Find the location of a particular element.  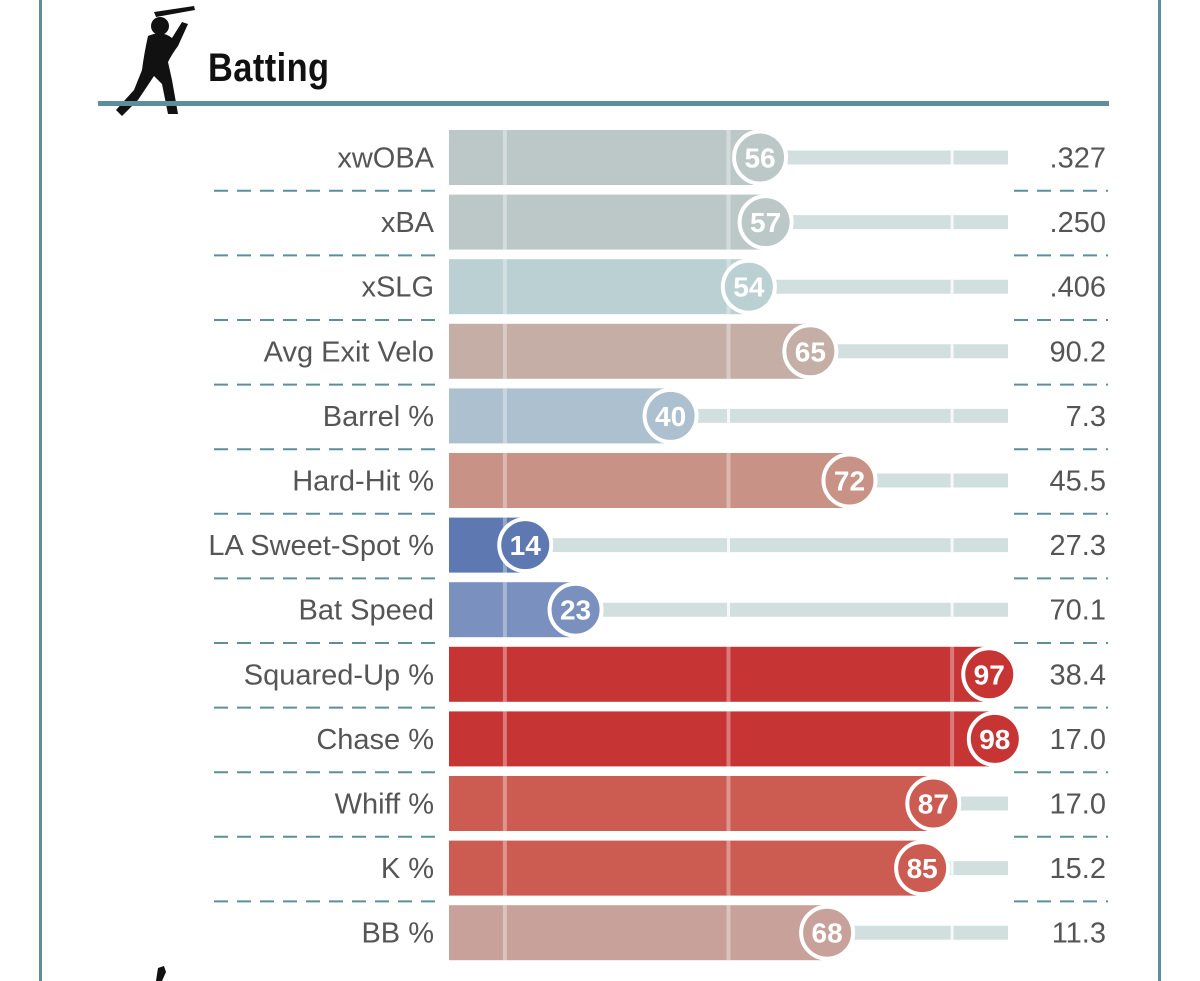

category-label: xBA is located at coordinates (408, 223).